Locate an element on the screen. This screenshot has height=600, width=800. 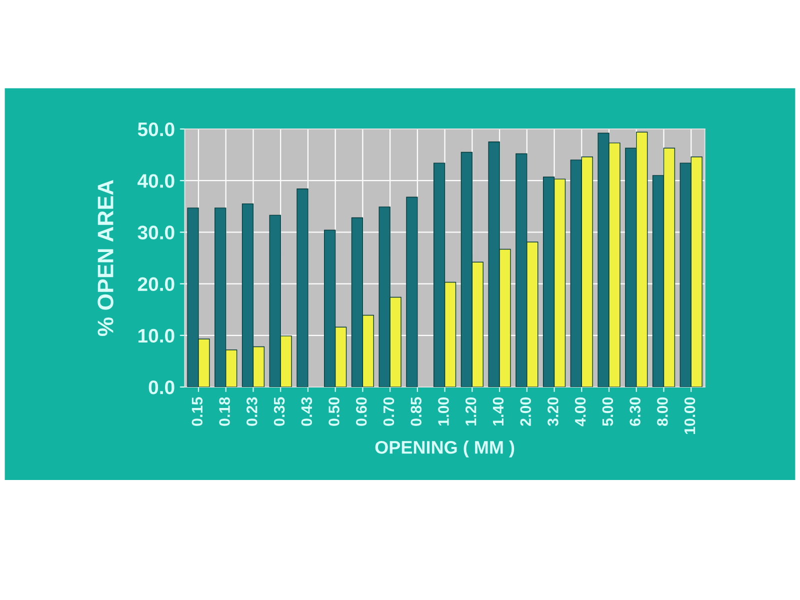
x-tick-label: 5.00 is located at coordinates (608, 411).